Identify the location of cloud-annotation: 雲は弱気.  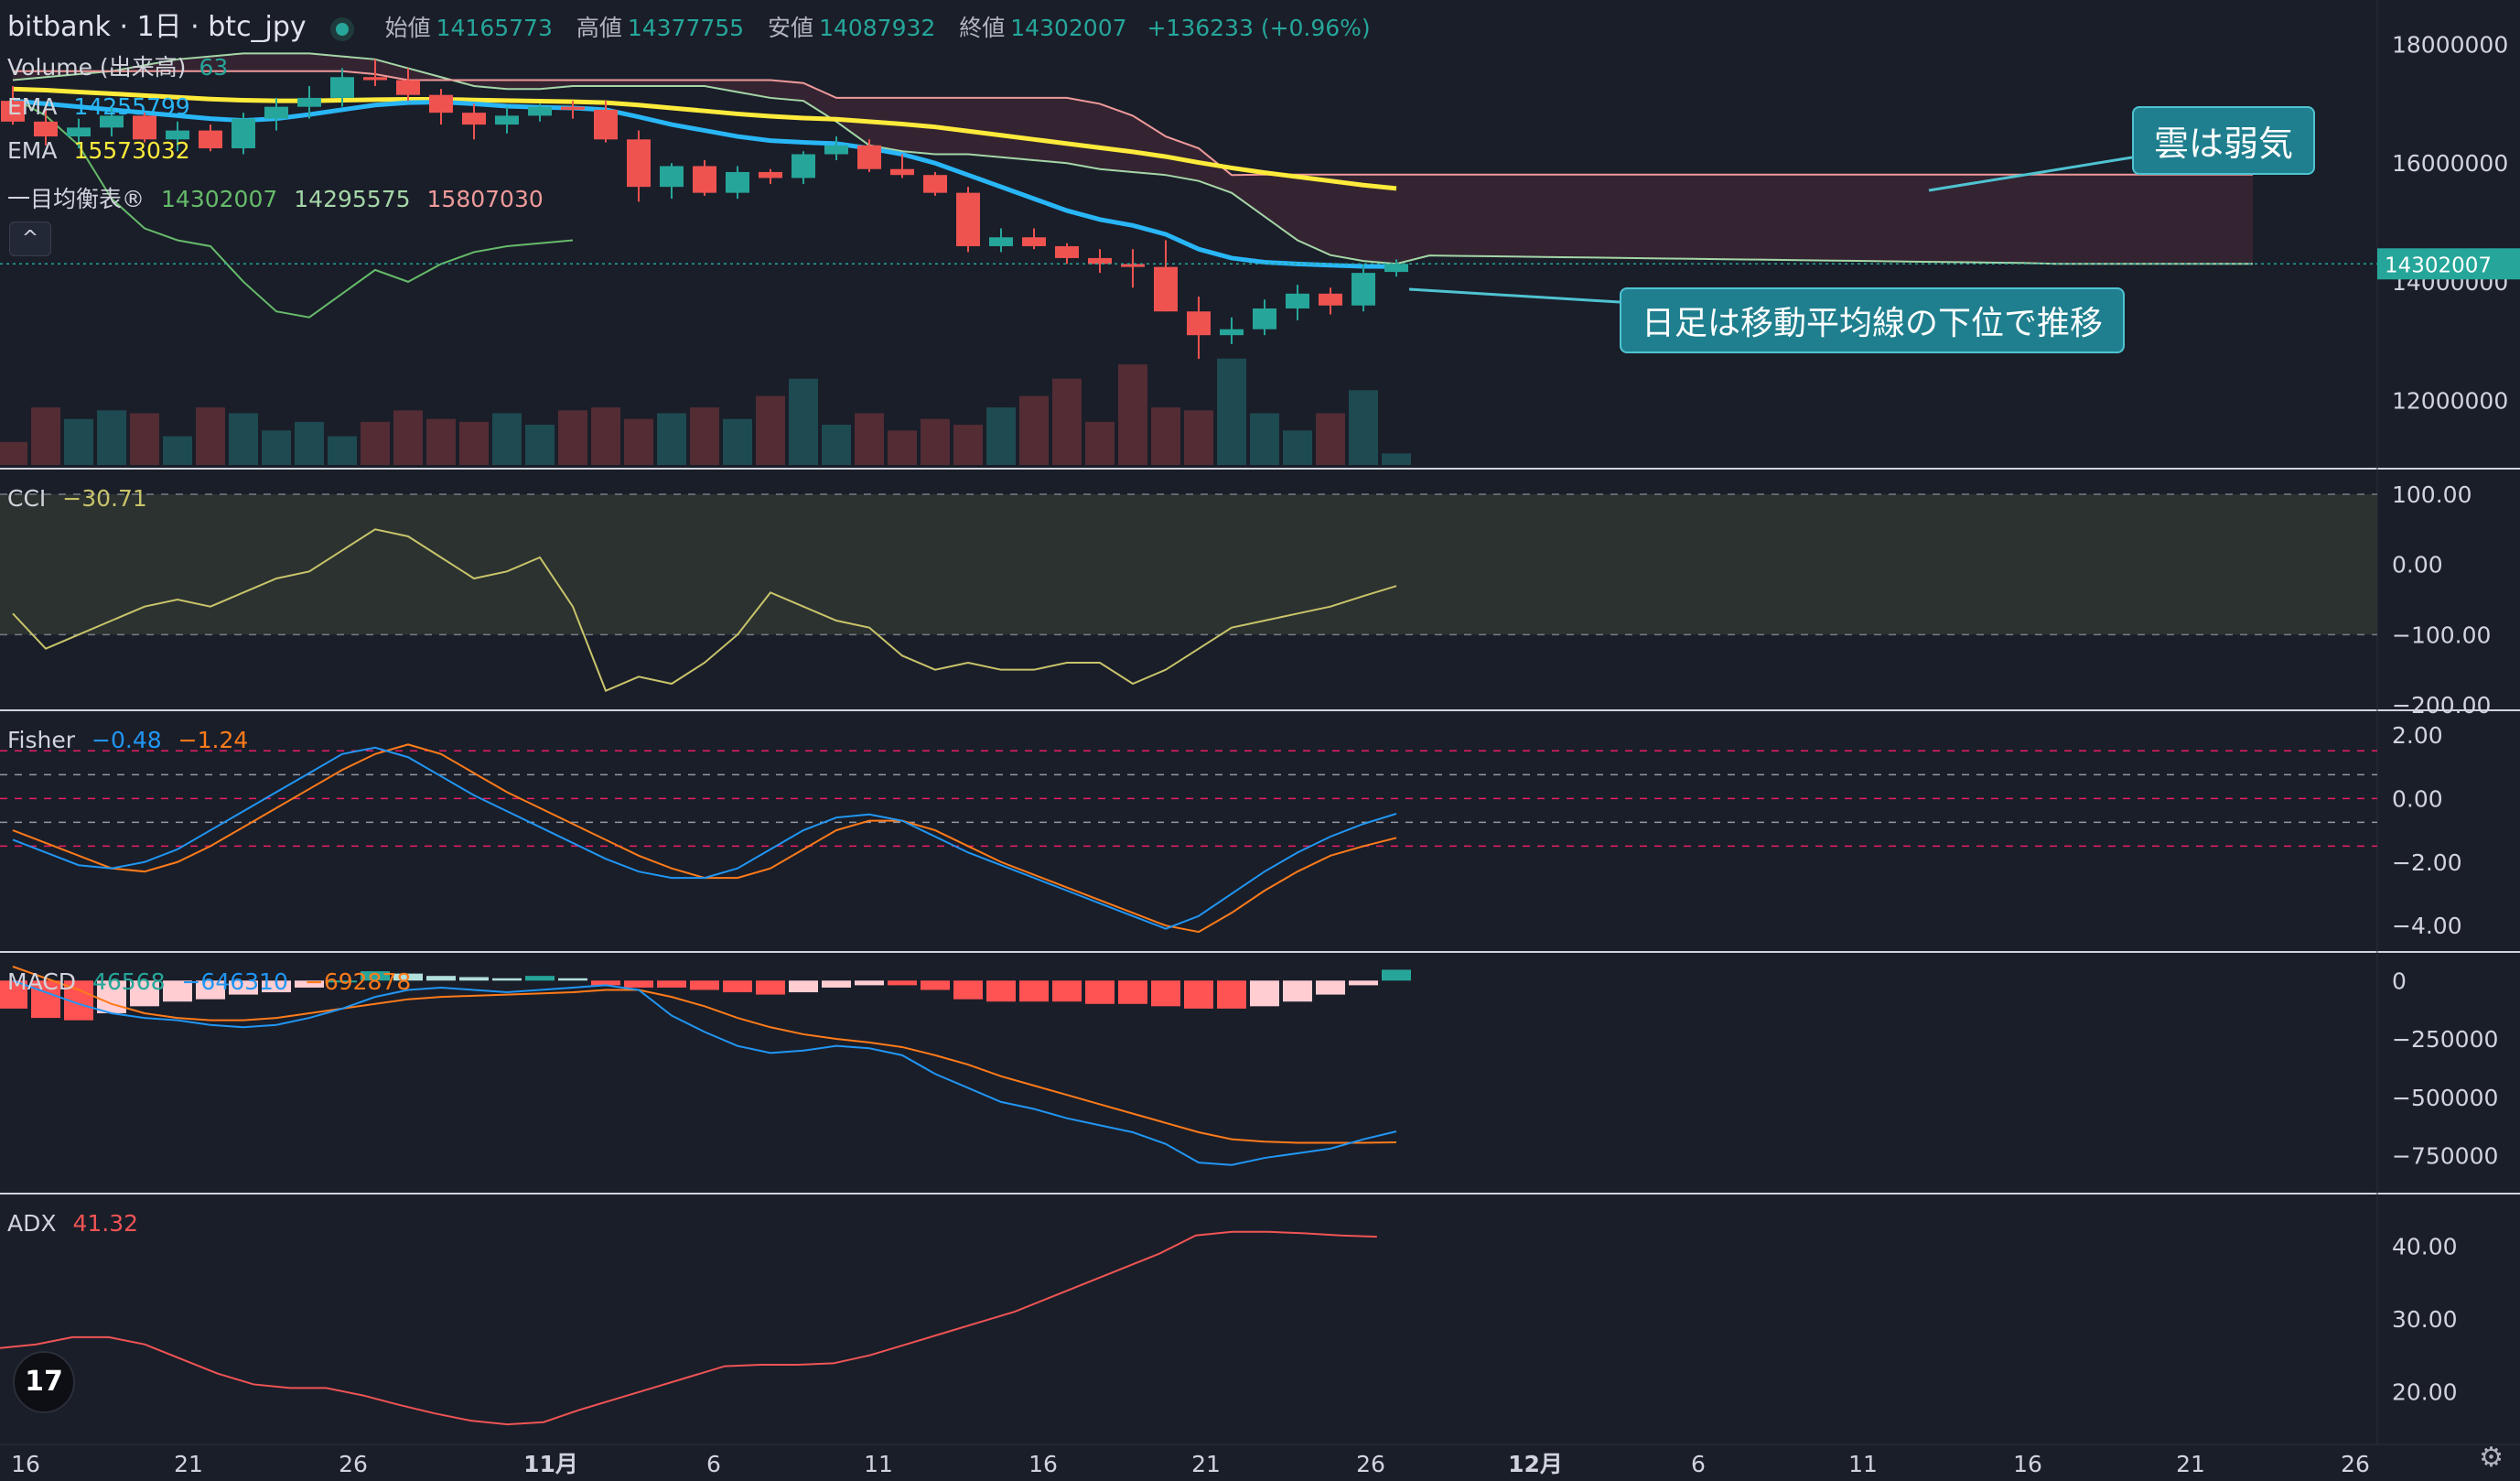
(2224, 140).